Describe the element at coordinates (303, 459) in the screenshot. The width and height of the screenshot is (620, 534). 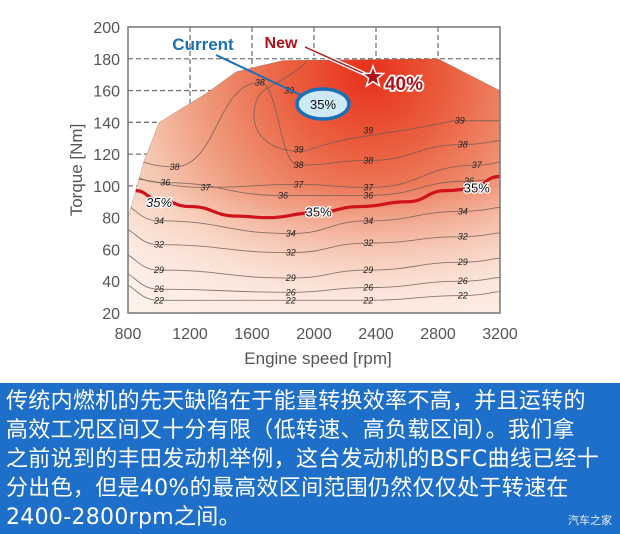
I see `caption-line: 之前说到的丰田发动机举例，这台发动机的BSFC曲线已经十` at that location.